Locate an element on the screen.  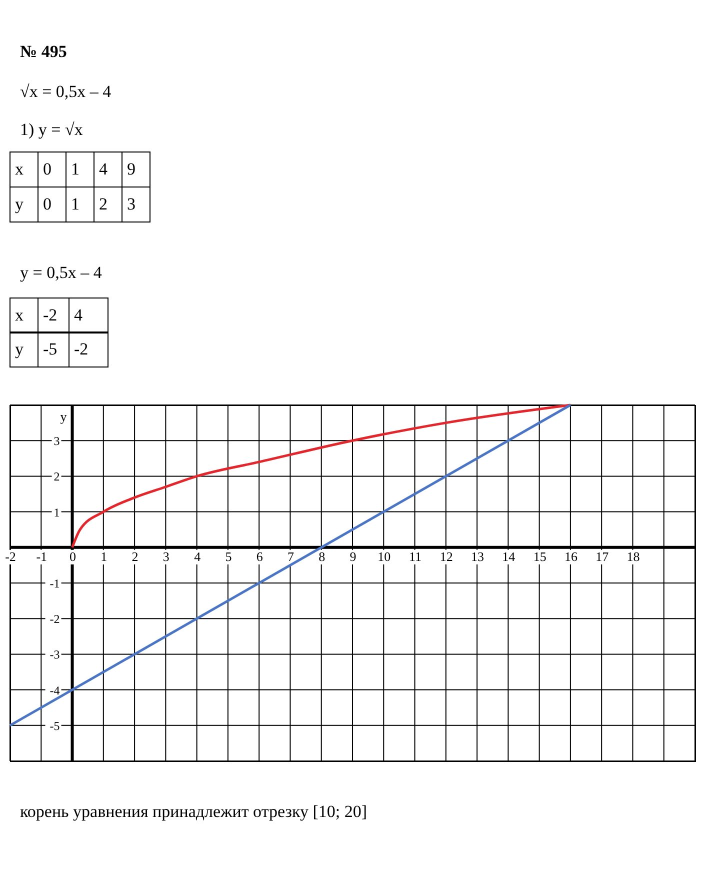
x-tick-label: 15 is located at coordinates (539, 556).